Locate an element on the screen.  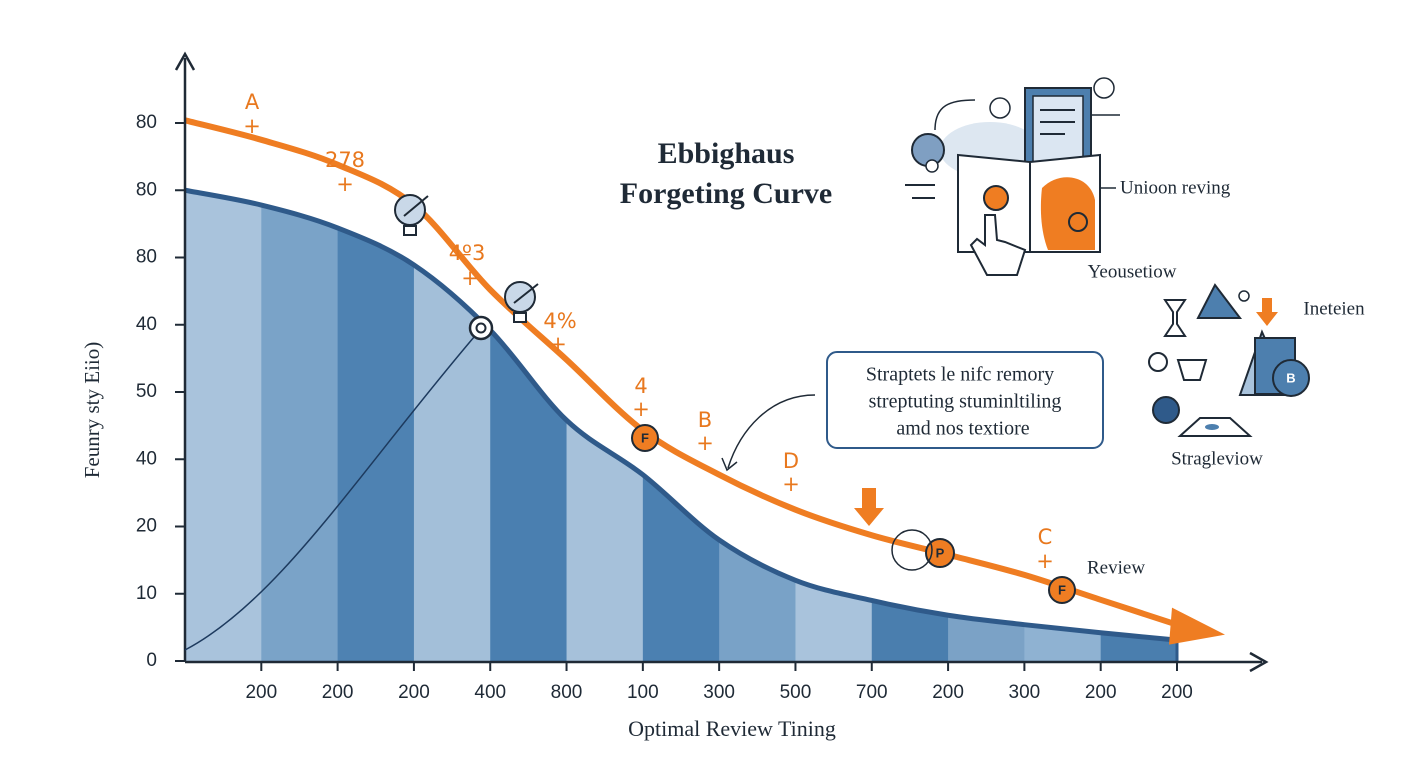
y-axis-label: Feunry sty Eiio) is located at coordinates (92, 410).